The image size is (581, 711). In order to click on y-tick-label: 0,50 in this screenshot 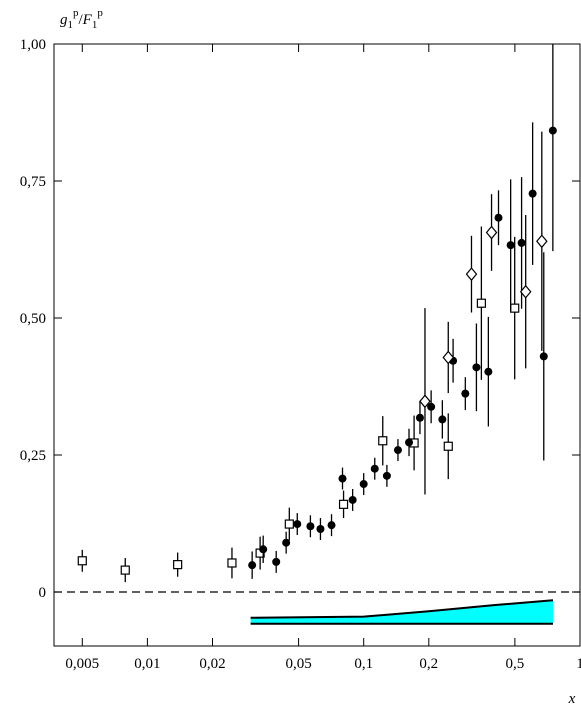, I will do `click(33, 319)`.